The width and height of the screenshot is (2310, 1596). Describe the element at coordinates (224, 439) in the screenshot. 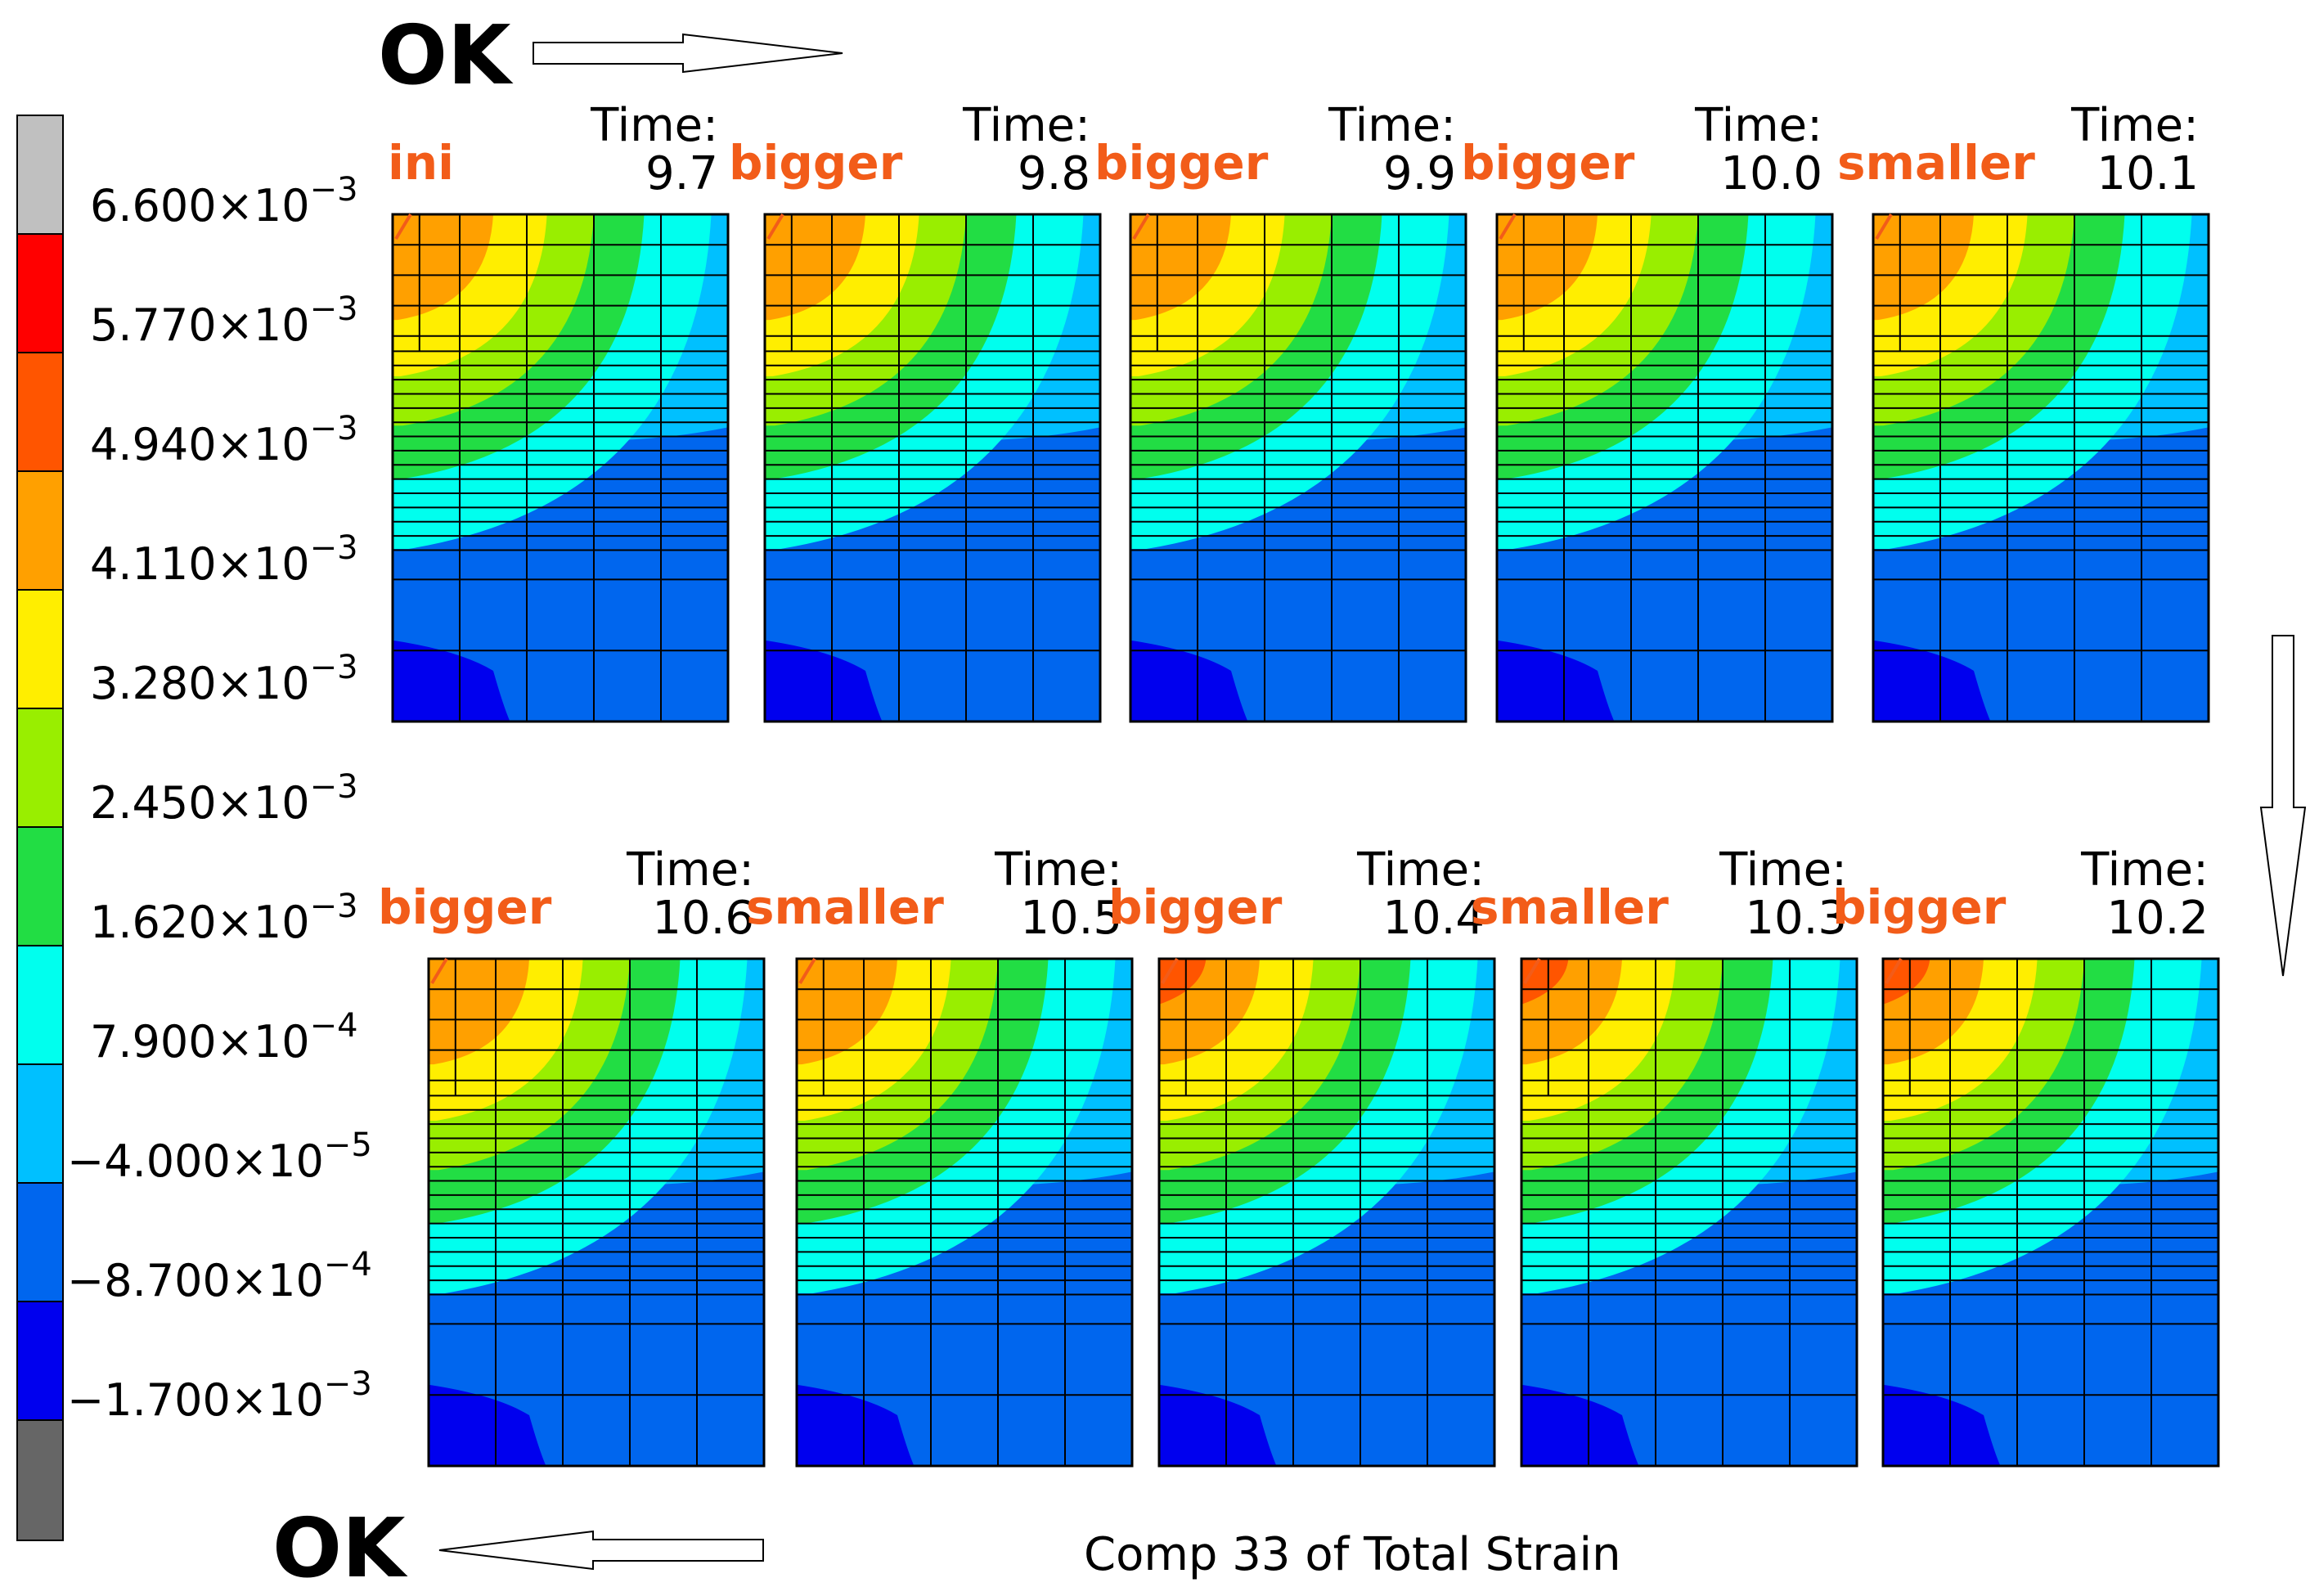

I see `legend-tick-label: 4.940×10−3` at that location.